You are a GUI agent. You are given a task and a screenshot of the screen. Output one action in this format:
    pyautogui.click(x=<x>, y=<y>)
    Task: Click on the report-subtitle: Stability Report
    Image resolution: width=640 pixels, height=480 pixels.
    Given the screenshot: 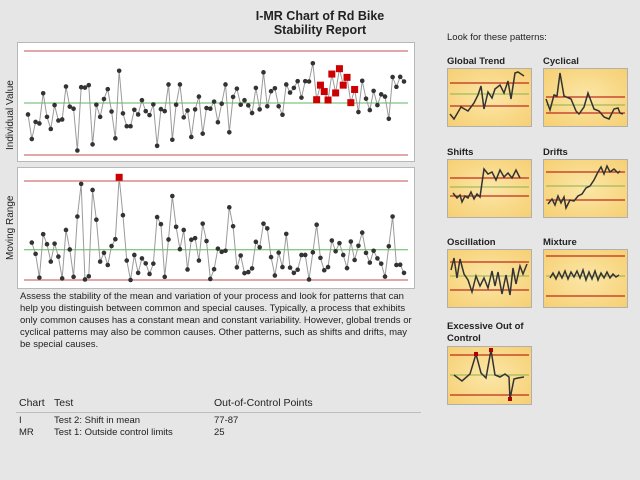 What is the action you would take?
    pyautogui.click(x=320, y=30)
    